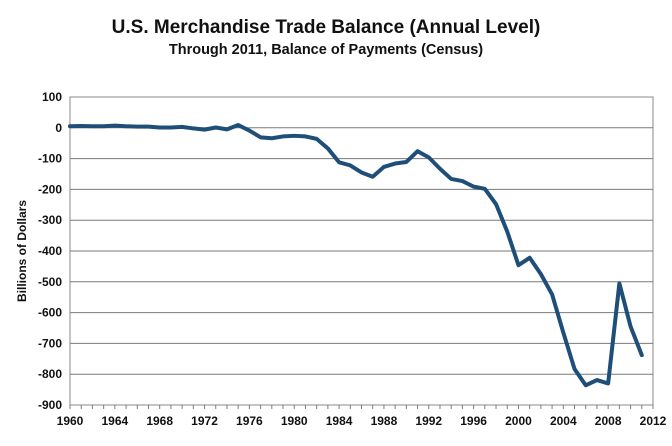  Describe the element at coordinates (563, 421) in the screenshot. I see `x-tick-label: 2004` at that location.